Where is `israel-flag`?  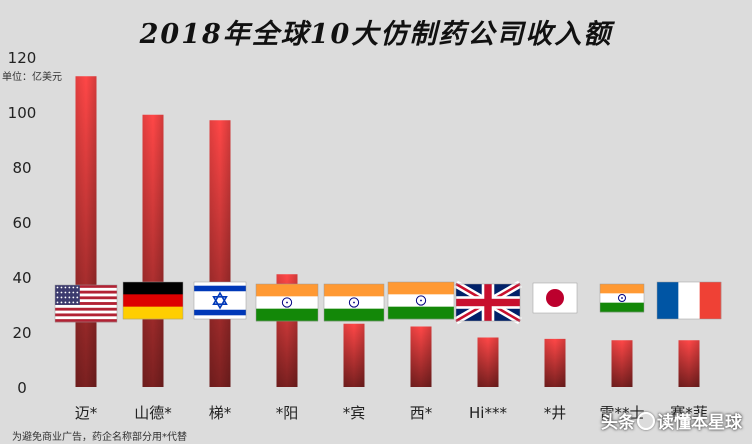 israel-flag is located at coordinates (220, 300).